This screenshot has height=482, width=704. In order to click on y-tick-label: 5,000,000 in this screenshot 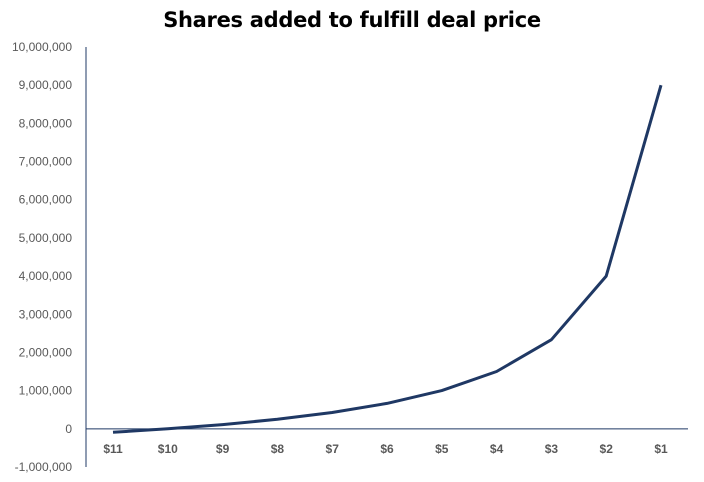, I will do `click(46, 238)`.